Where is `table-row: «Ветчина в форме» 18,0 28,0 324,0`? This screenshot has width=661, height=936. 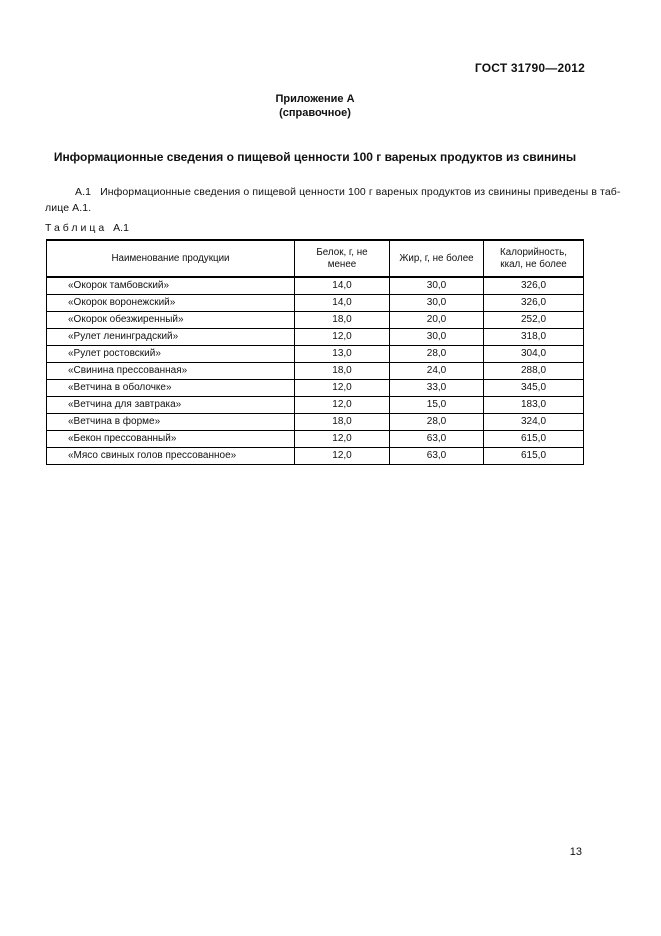
table-row: «Ветчина в форме» 18,0 28,0 324,0 is located at coordinates (315, 421).